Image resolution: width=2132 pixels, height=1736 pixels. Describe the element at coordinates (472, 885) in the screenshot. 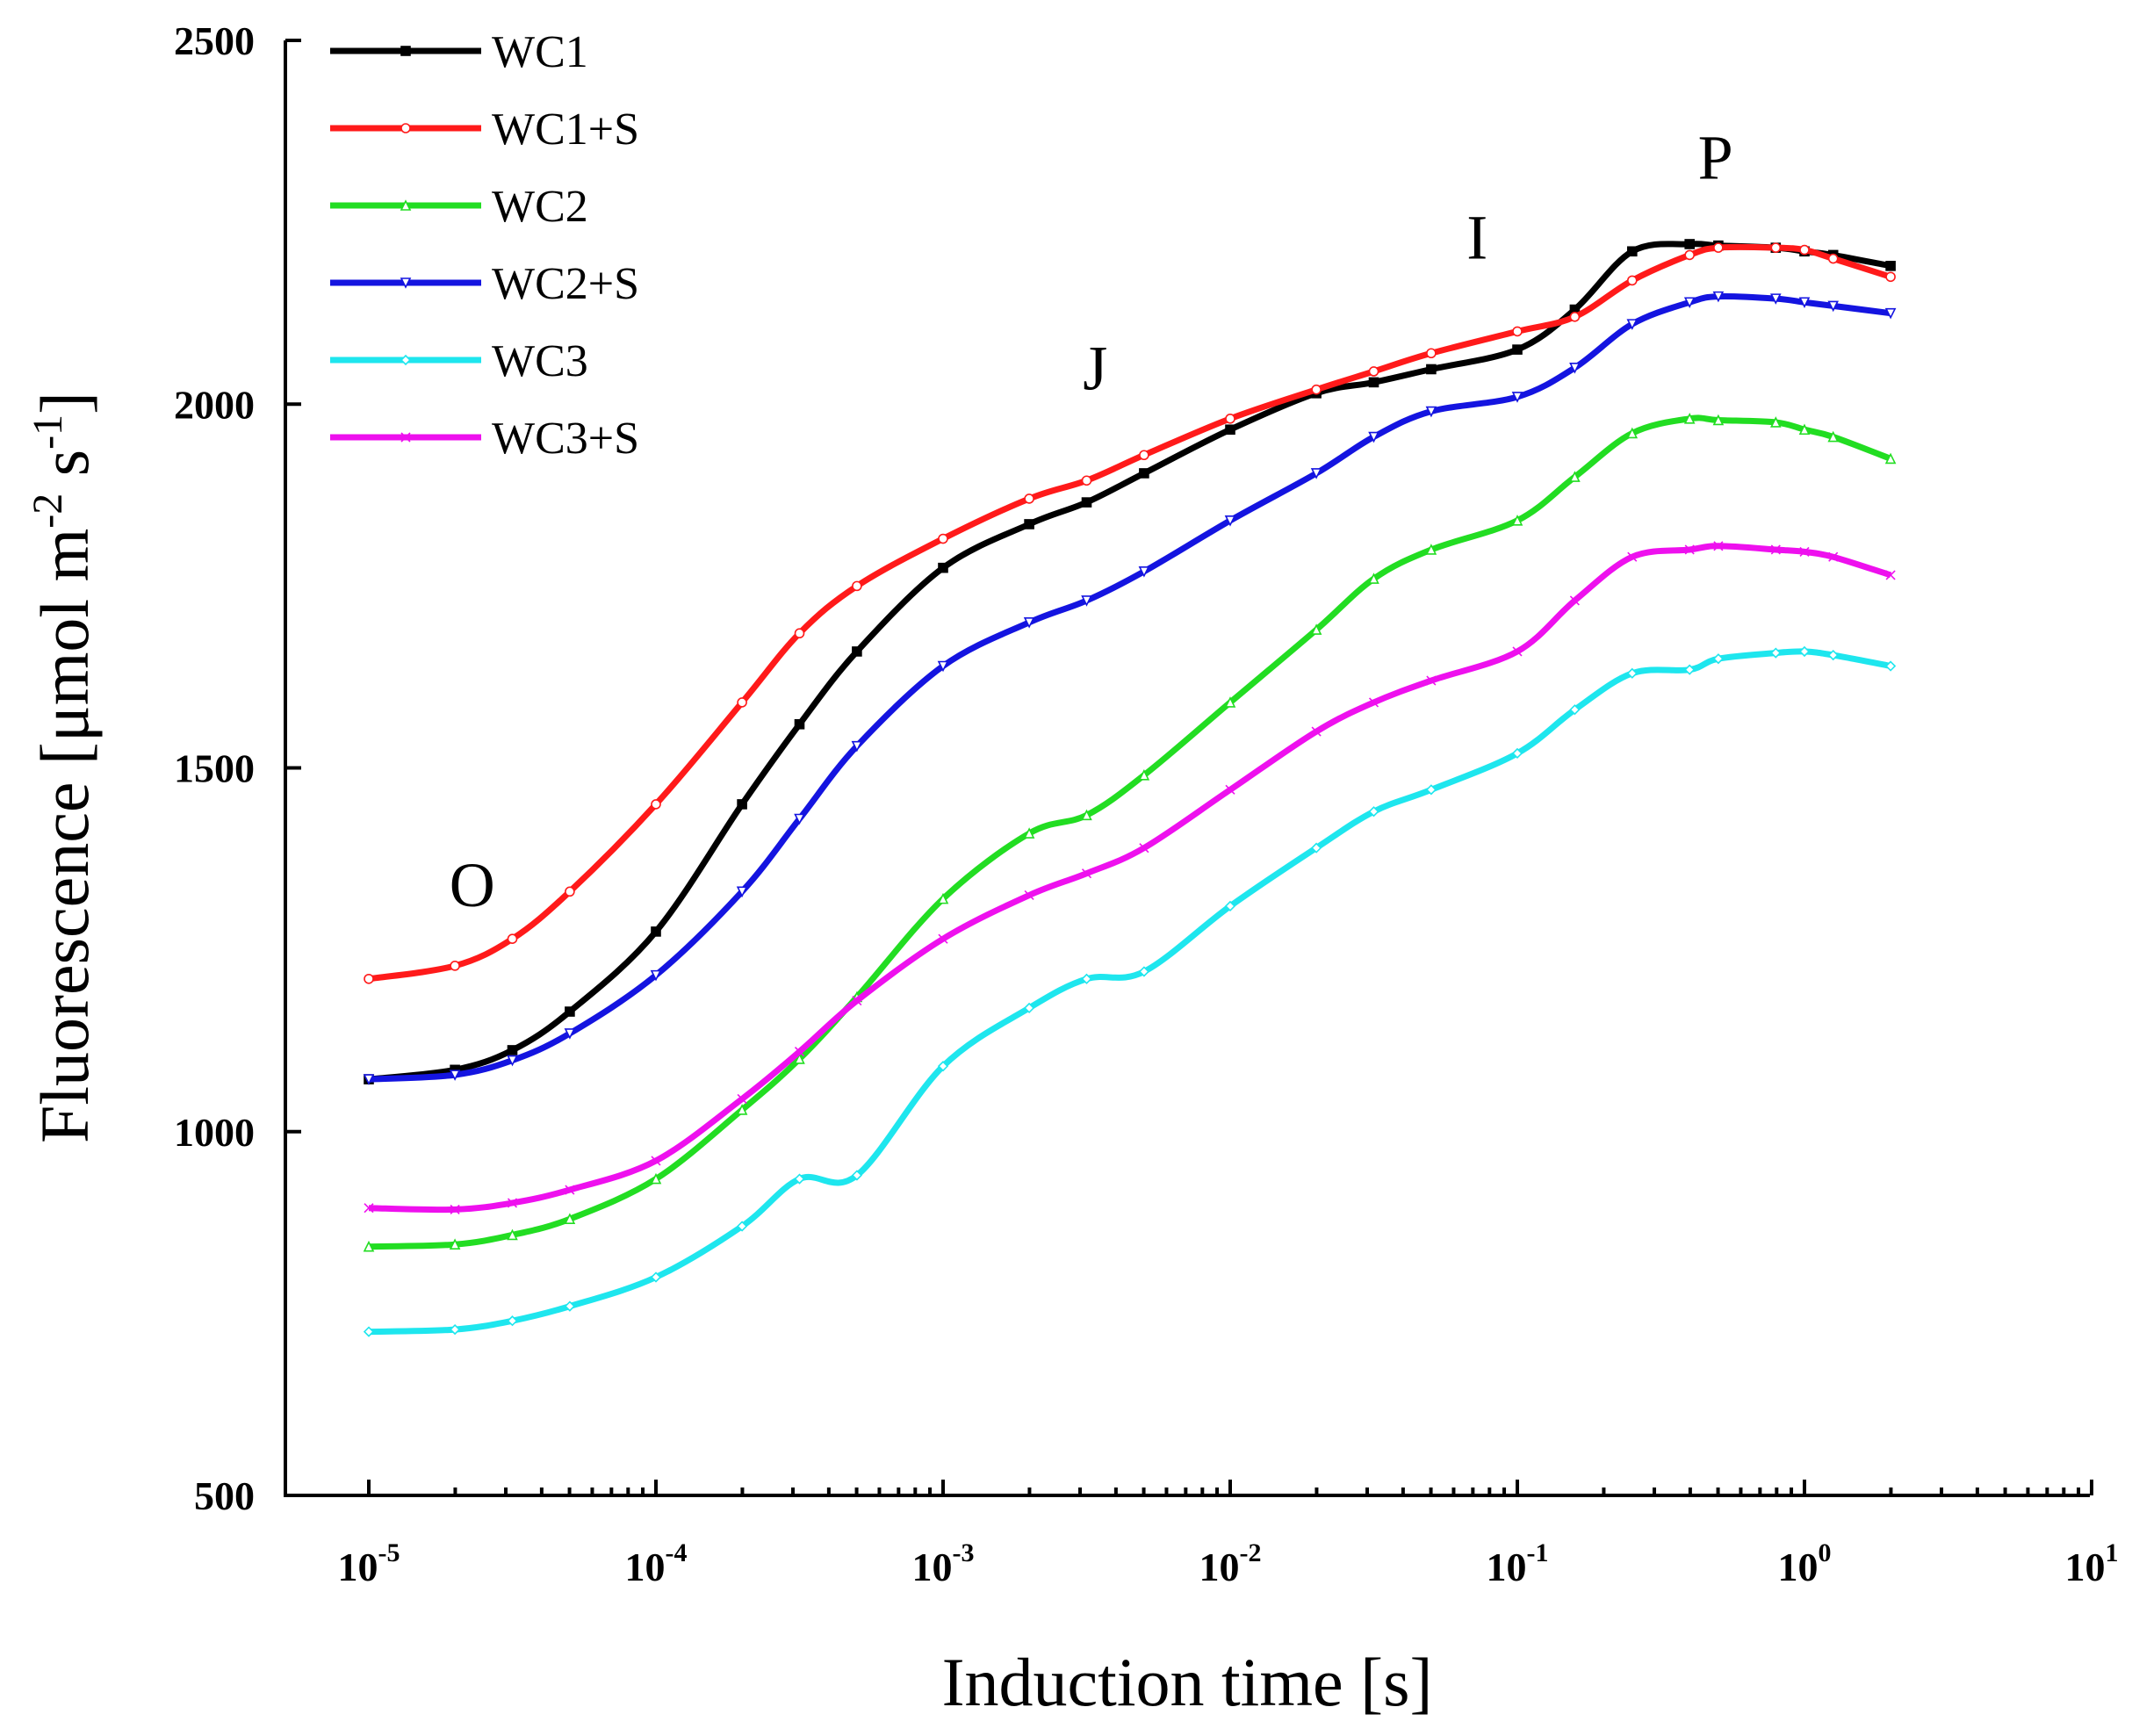

I see `phase-label-o: O` at that location.